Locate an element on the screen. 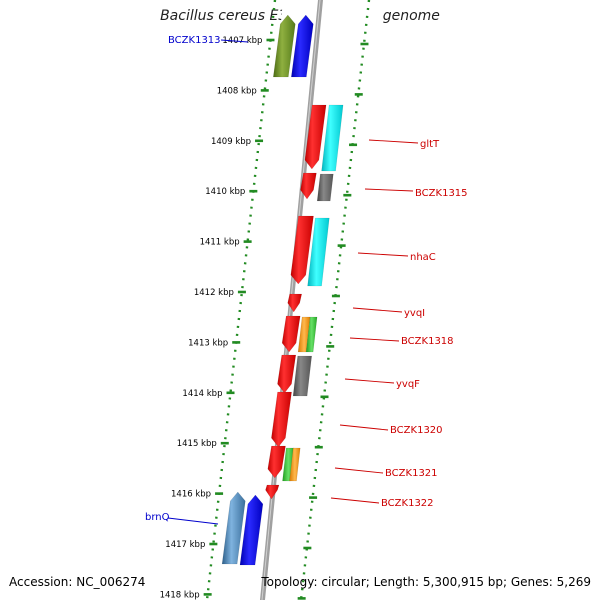 The image size is (600, 600). tick-label: 1413 kbp is located at coordinates (208, 343).